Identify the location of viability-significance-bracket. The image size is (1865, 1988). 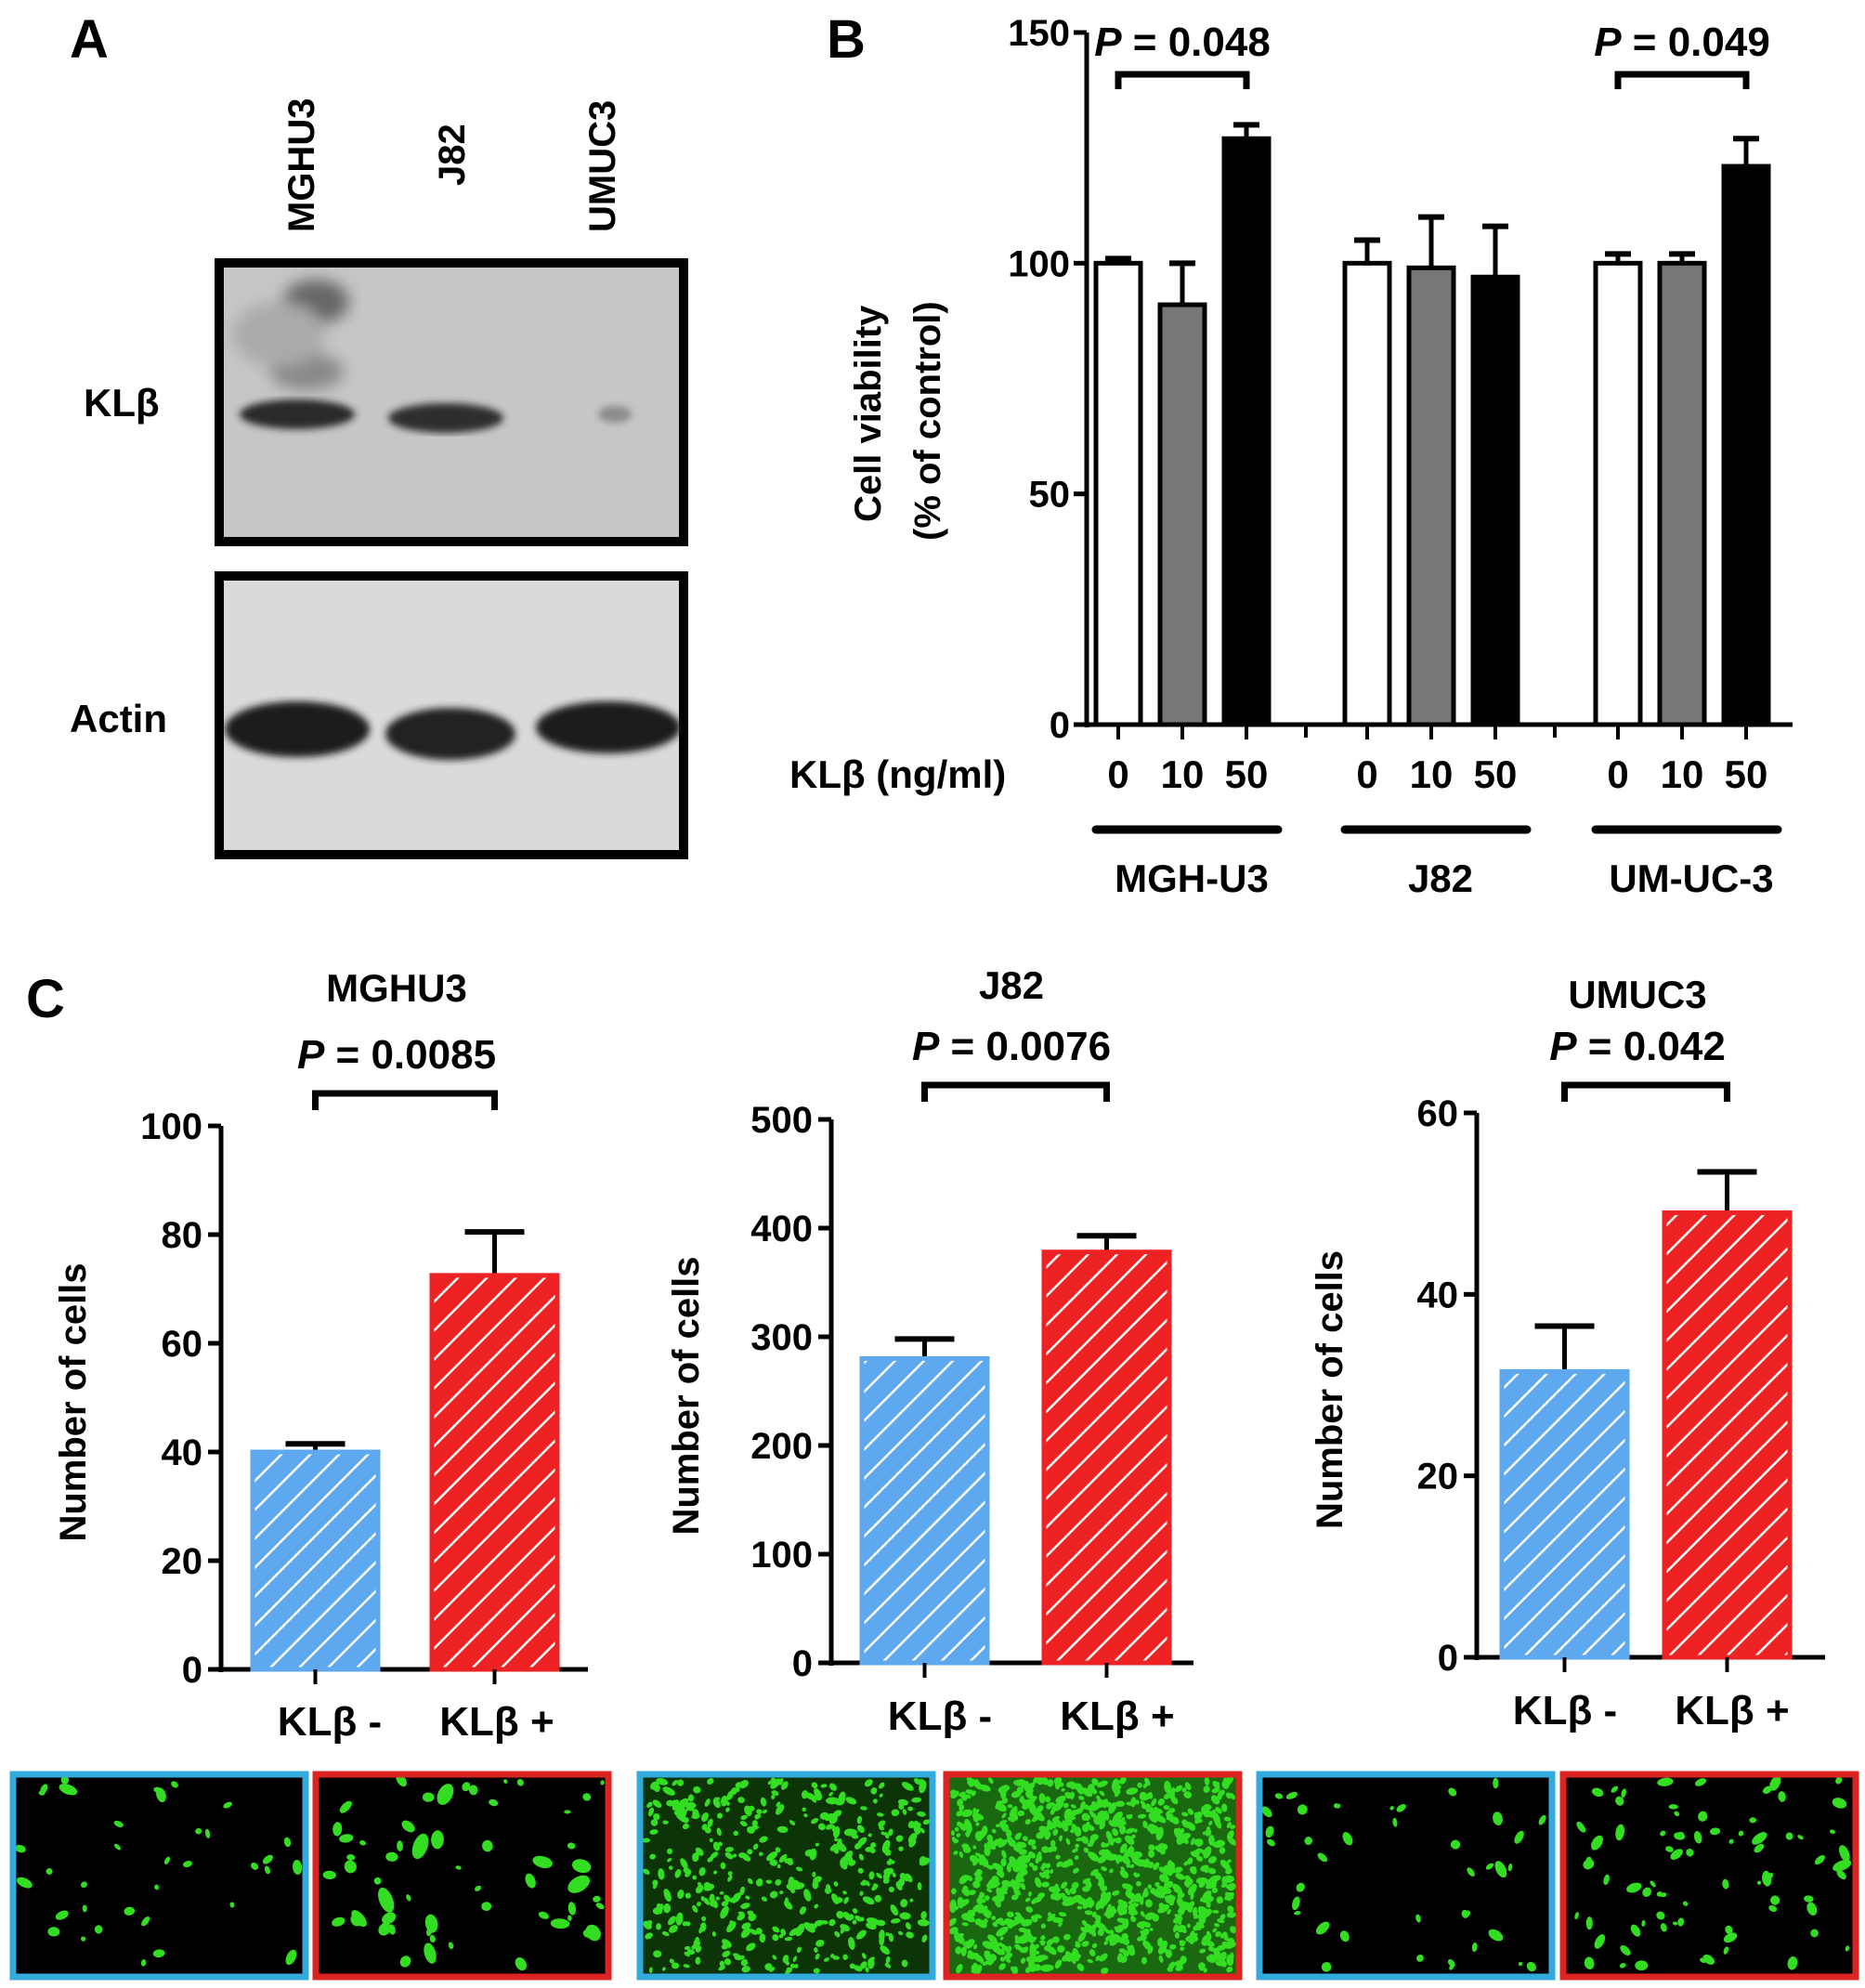
(1182, 80).